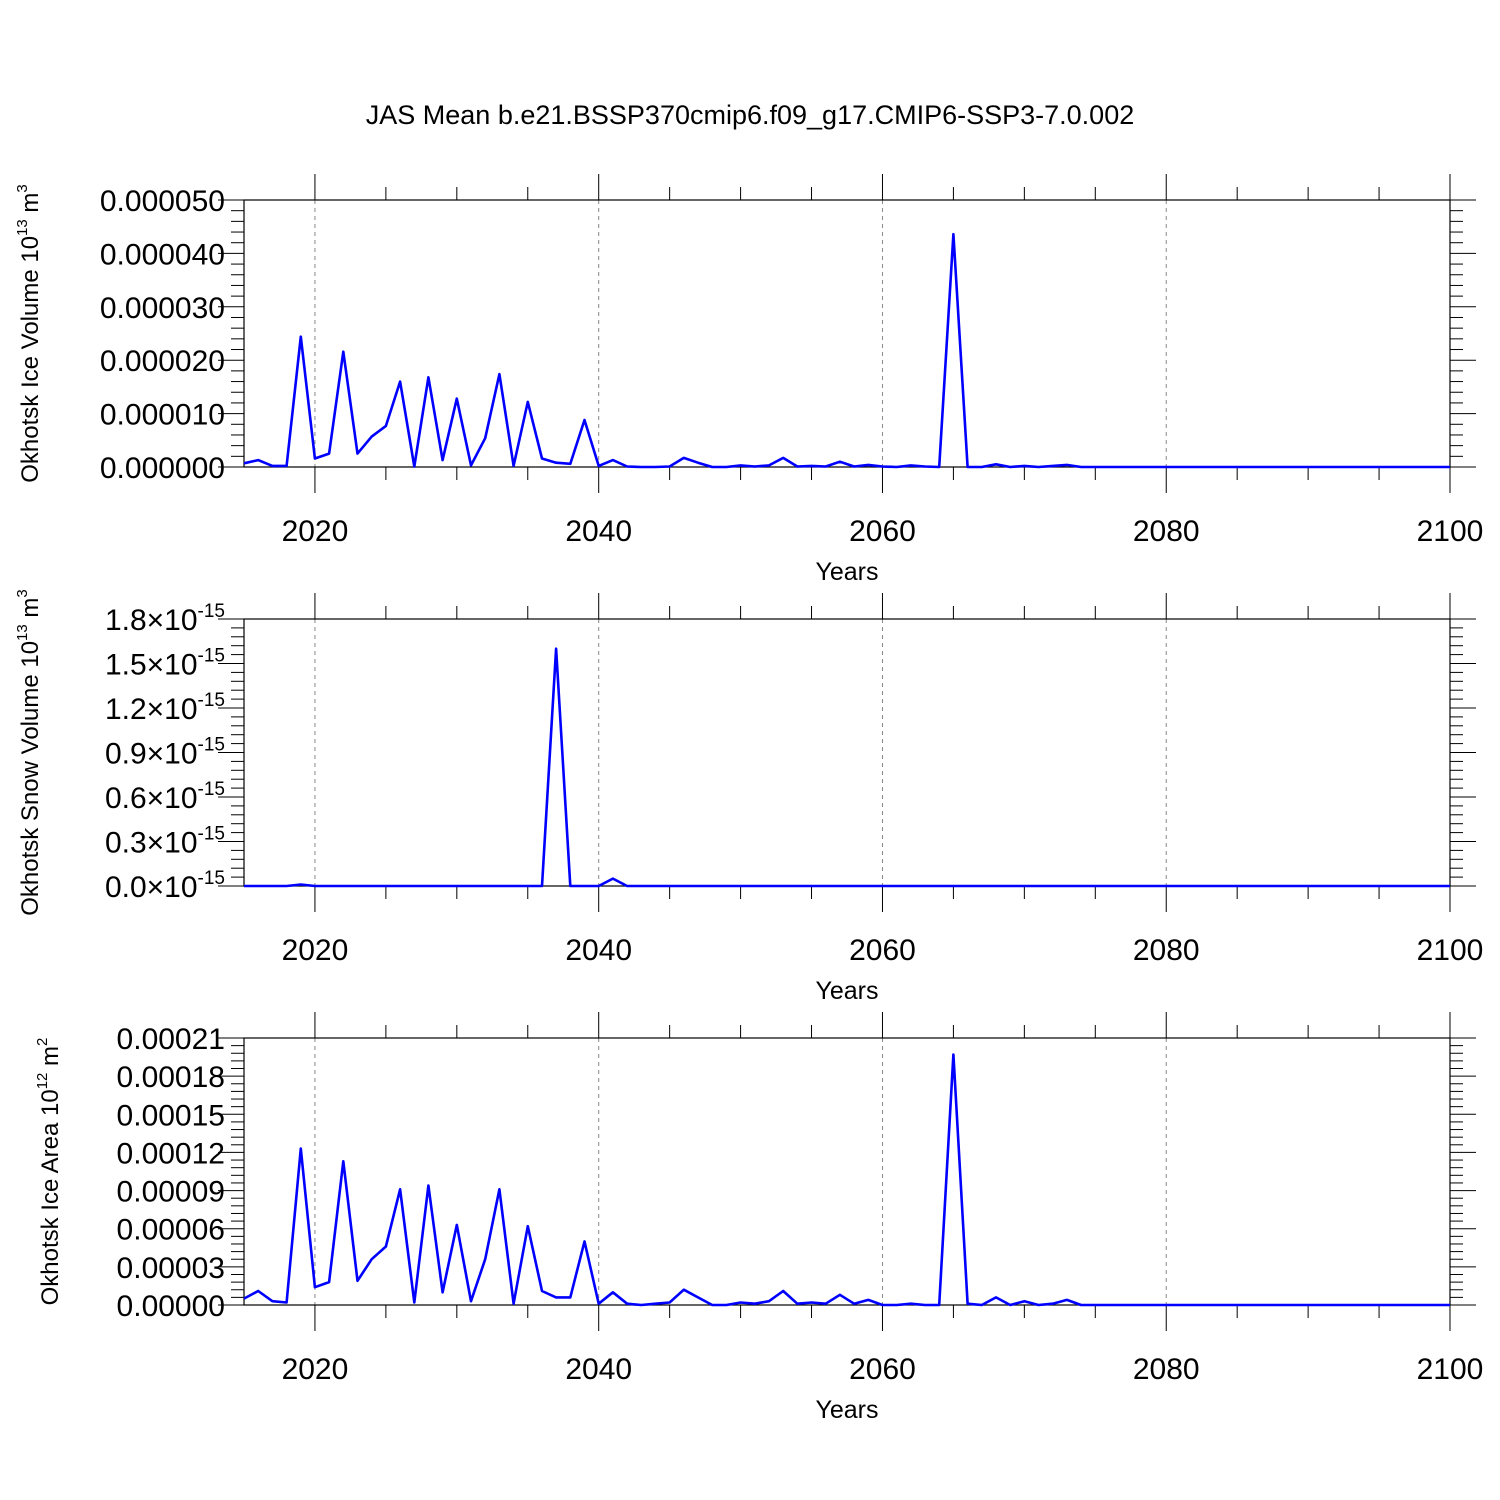  Describe the element at coordinates (49, 1172) in the screenshot. I see `y-axis-label: Okhotsk Ice Area 1012 m2` at that location.